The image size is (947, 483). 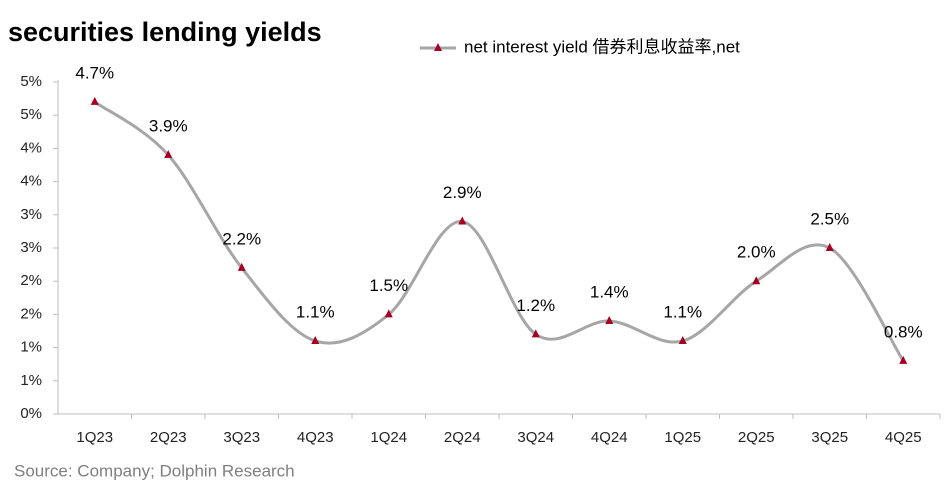 I want to click on x-tick-label: 1Q23, so click(x=94, y=437).